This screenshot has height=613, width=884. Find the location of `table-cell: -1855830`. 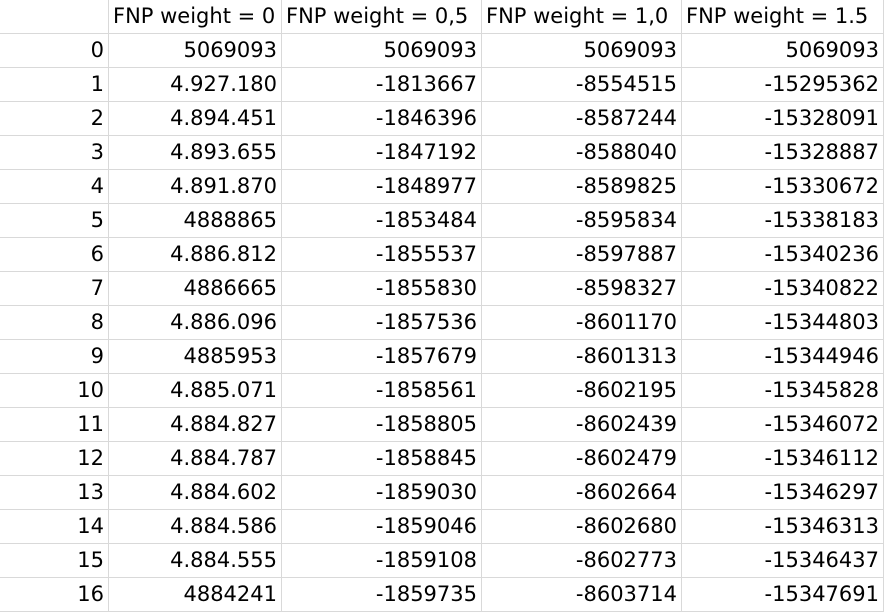

table-cell: -1855830 is located at coordinates (382, 289).